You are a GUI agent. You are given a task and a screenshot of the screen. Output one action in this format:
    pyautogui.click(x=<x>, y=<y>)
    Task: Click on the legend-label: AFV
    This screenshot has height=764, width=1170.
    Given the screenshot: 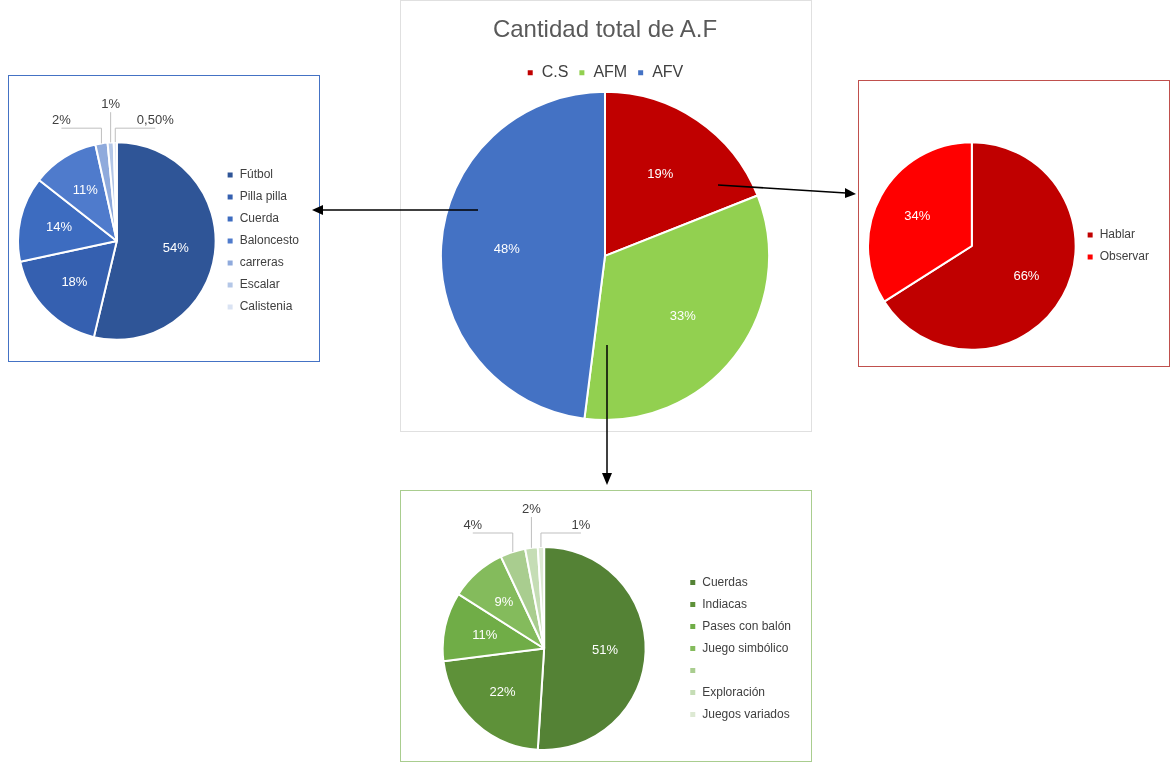 What is the action you would take?
    pyautogui.click(x=668, y=72)
    